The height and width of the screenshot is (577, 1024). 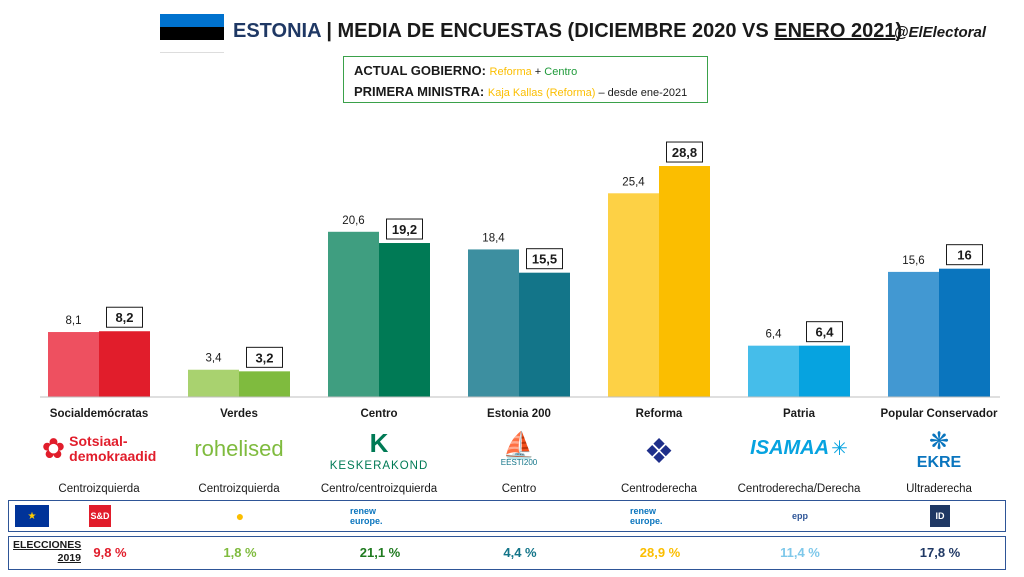 I want to click on category-label-2: Centro, so click(x=378, y=414).